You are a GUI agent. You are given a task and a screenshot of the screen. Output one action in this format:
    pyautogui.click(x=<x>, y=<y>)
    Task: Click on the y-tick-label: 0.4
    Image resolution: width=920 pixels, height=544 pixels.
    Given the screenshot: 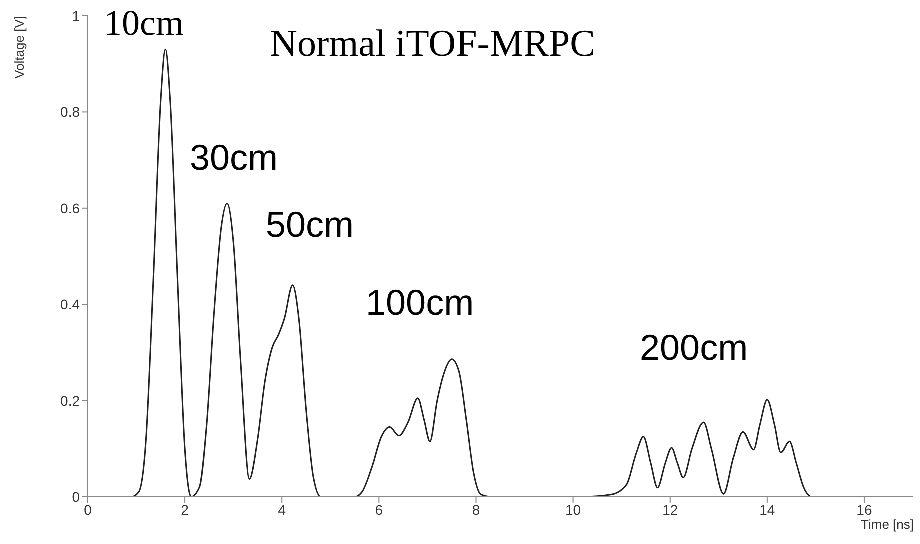 What is the action you would take?
    pyautogui.click(x=70, y=304)
    